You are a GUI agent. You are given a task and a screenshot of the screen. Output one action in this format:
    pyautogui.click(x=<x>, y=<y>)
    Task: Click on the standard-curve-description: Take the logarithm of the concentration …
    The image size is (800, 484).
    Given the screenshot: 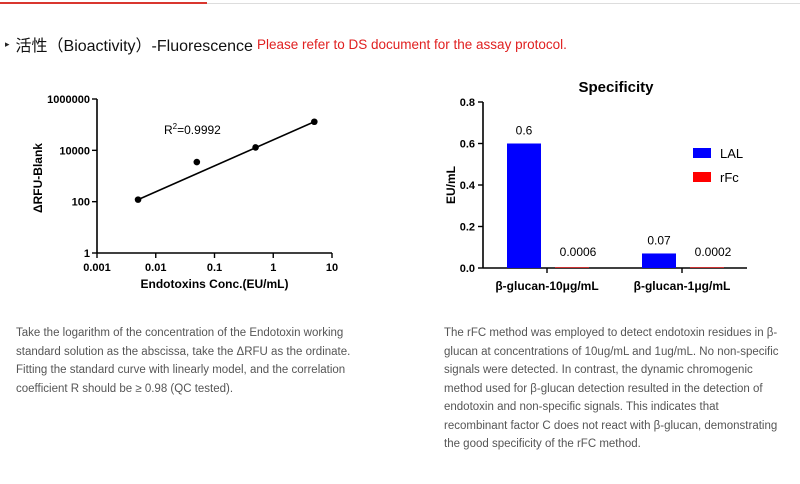 What is the action you would take?
    pyautogui.click(x=183, y=361)
    